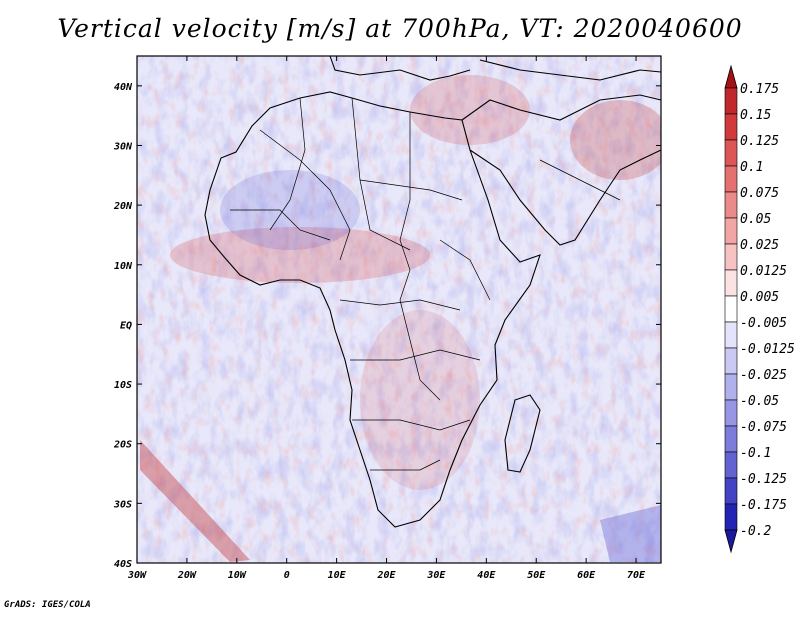  What do you see at coordinates (122, 445) in the screenshot?
I see `lat-tick-label: 20S` at bounding box center [122, 445].